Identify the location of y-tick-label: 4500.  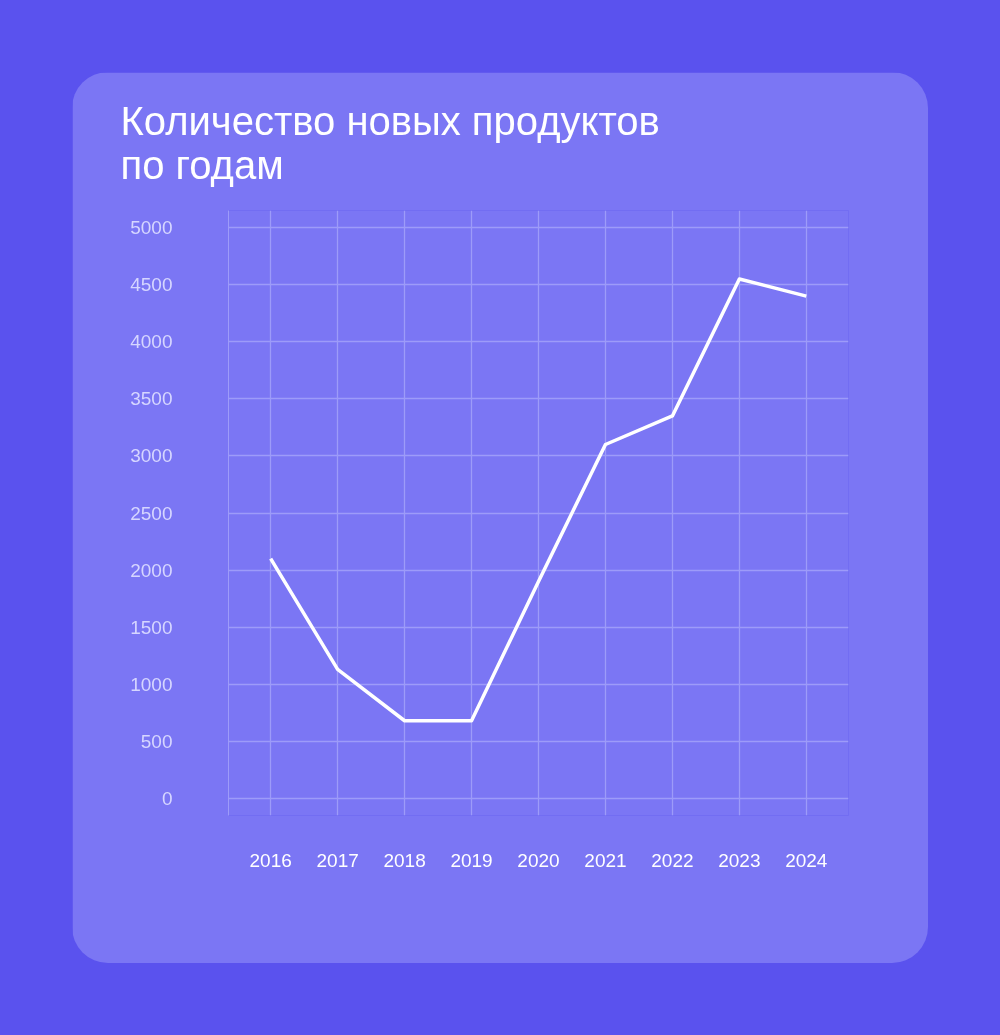
(151, 285).